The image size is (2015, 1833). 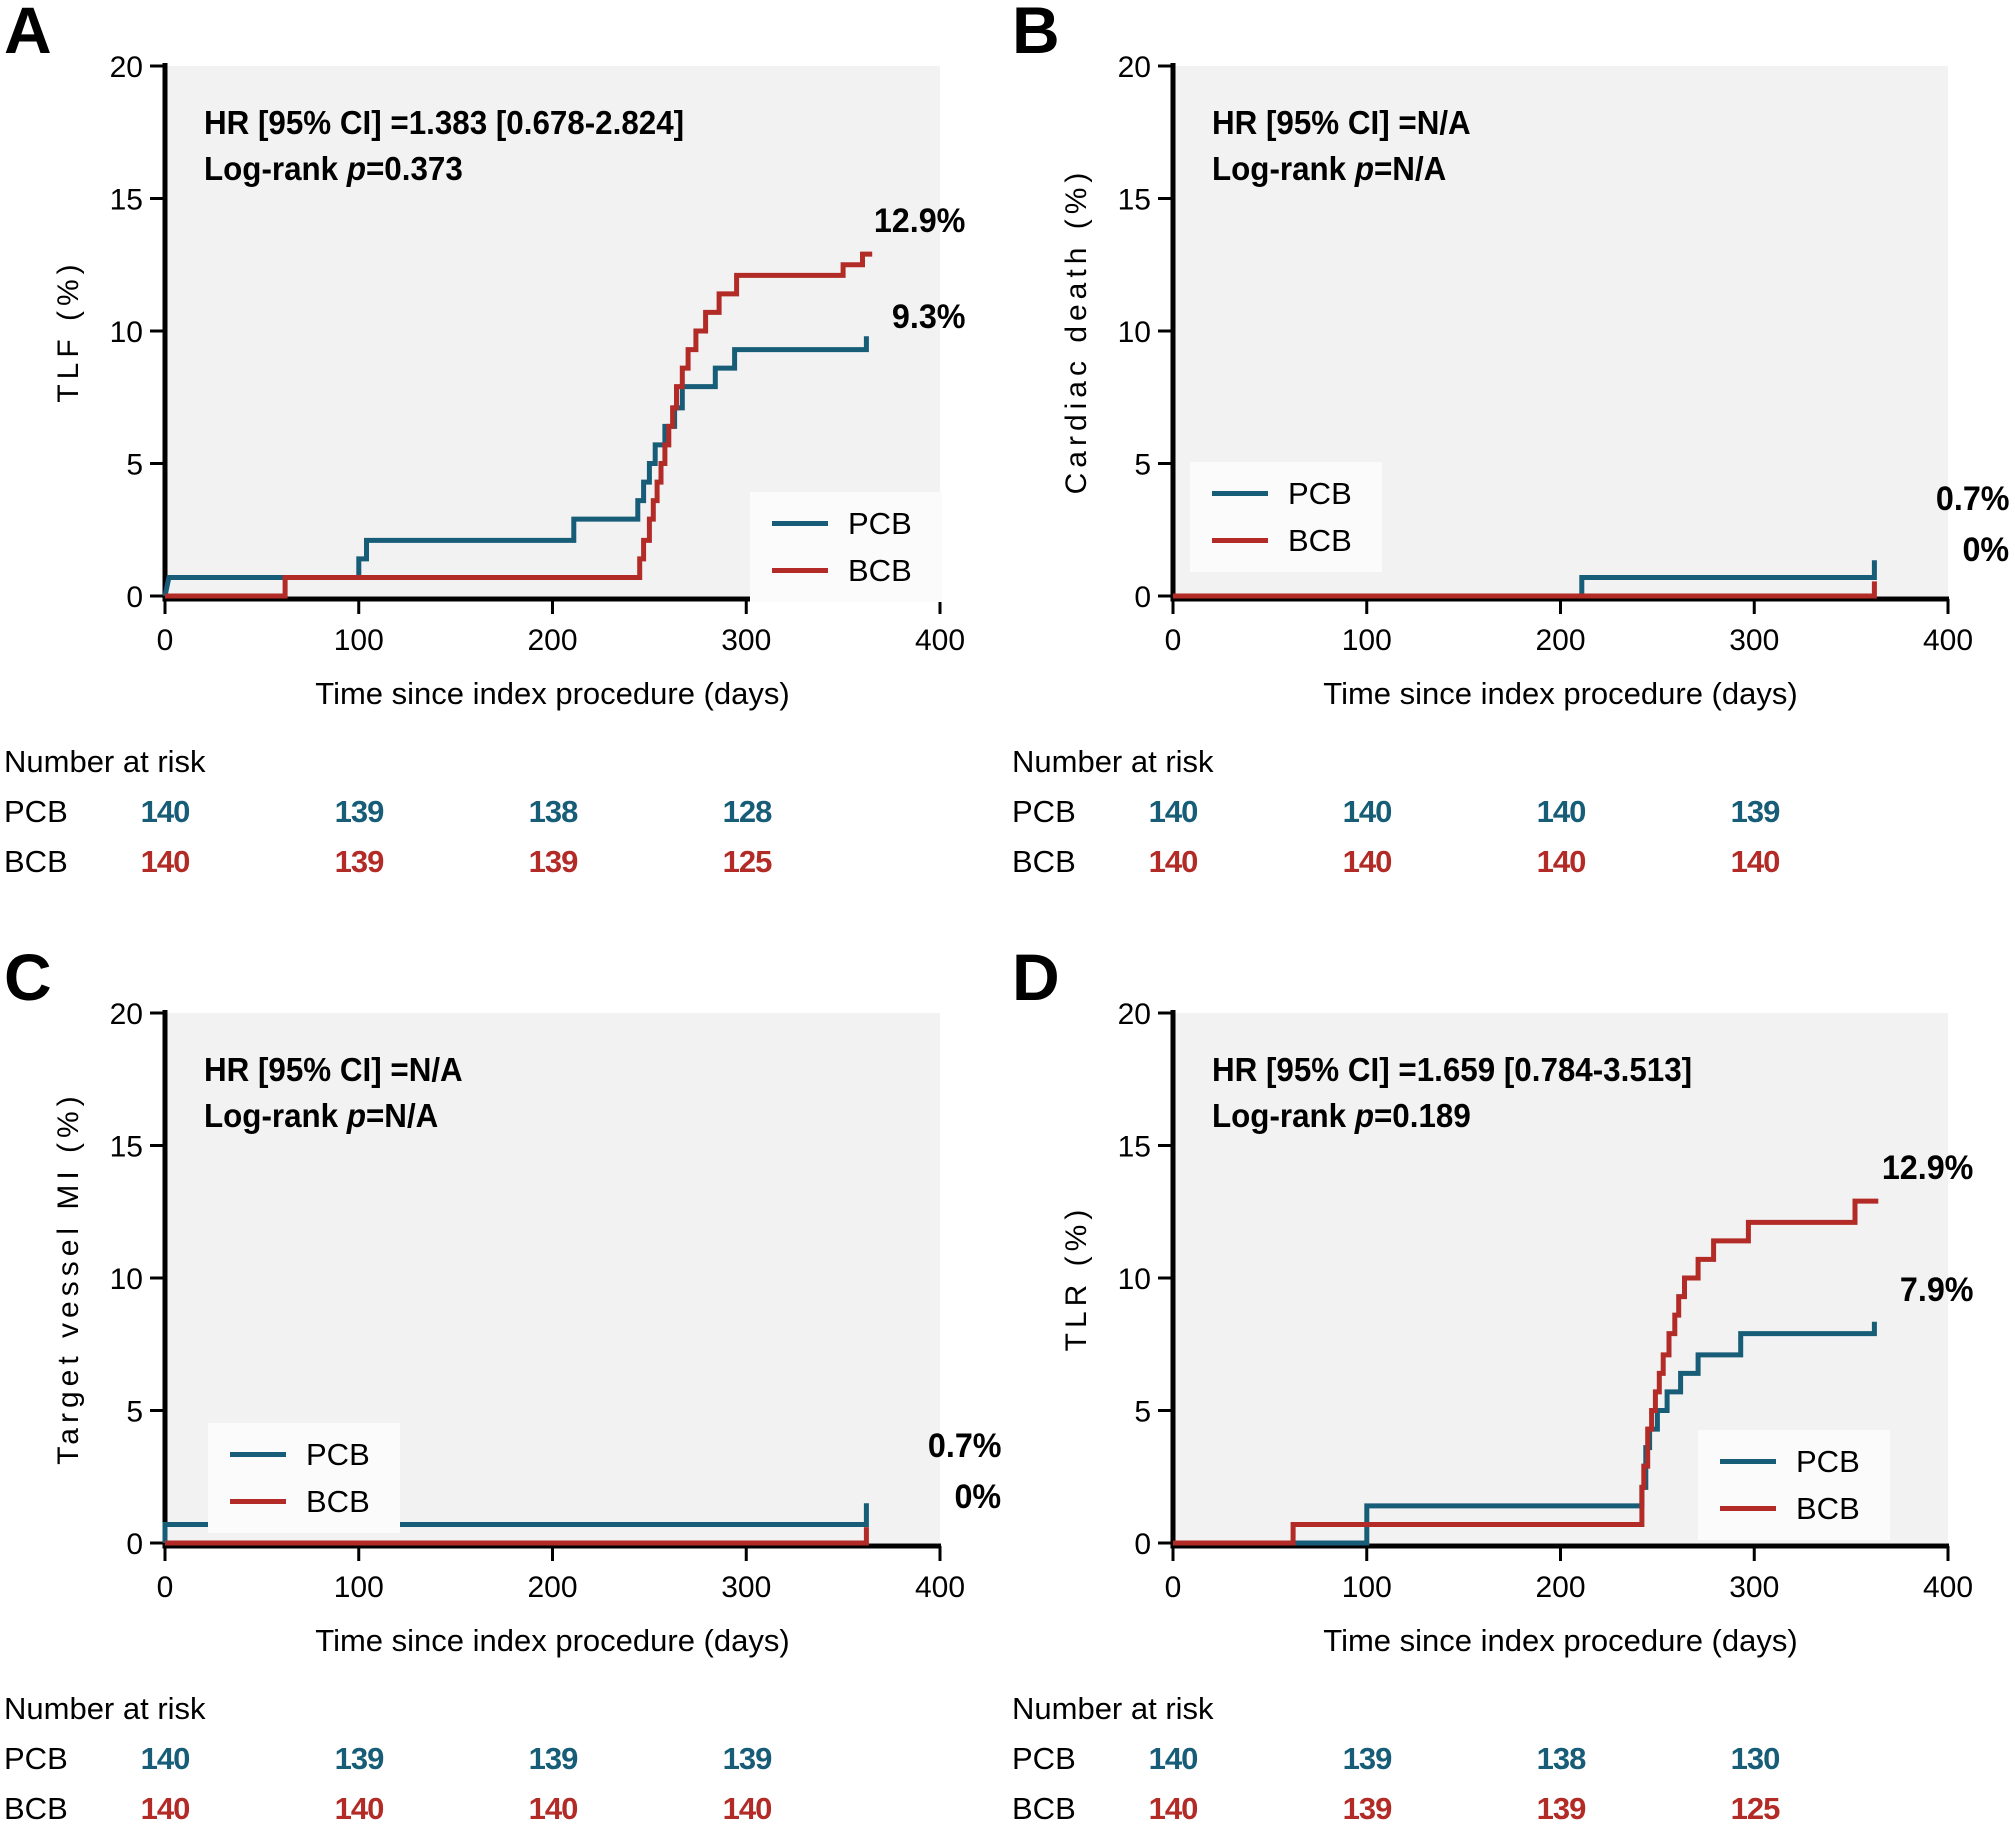 What do you see at coordinates (747, 811) in the screenshot?
I see `at-risk-value: 128` at bounding box center [747, 811].